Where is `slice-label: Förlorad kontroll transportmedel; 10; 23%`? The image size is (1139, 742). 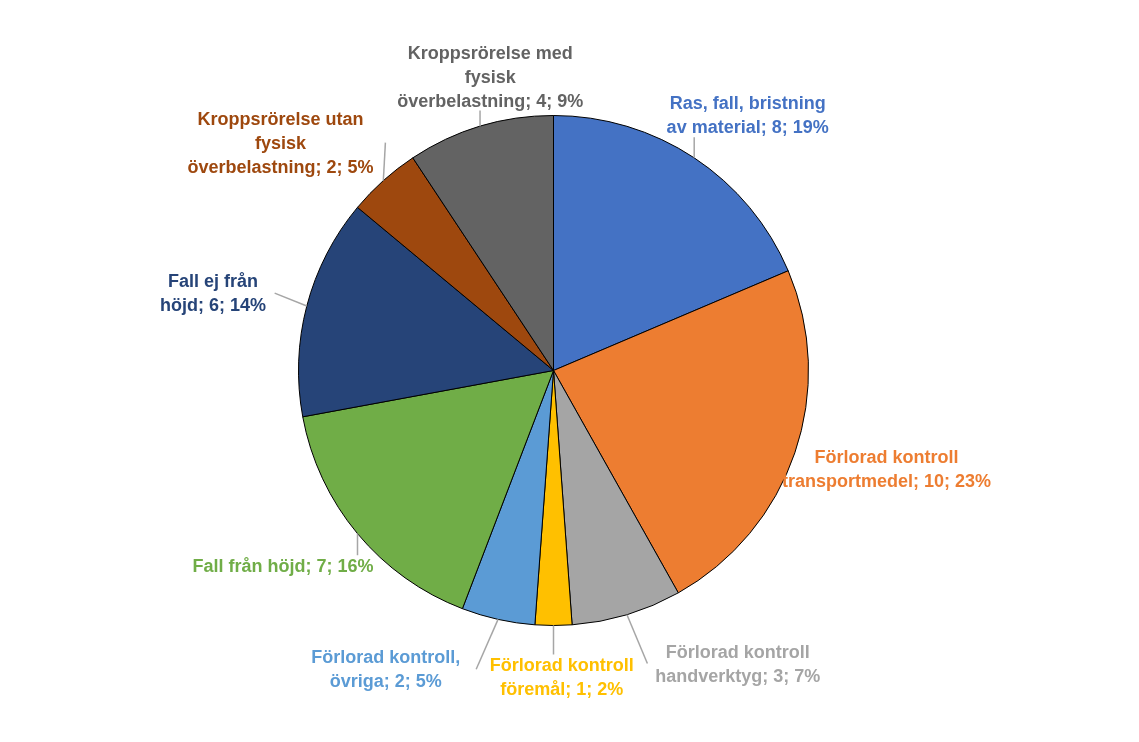 slice-label: Förlorad kontroll transportmedel; 10; 23% is located at coordinates (887, 469).